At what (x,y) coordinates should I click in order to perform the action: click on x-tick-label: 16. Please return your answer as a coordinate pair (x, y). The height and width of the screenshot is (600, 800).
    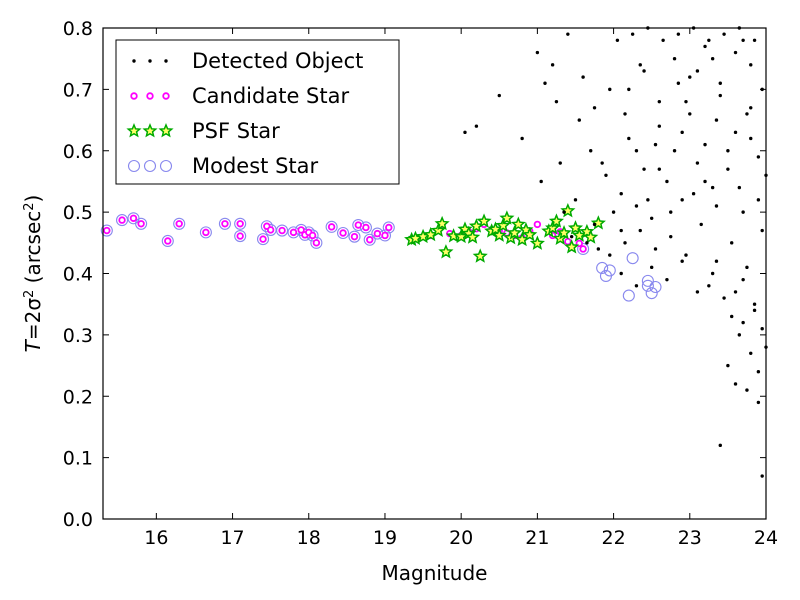
    Looking at the image, I should click on (156, 538).